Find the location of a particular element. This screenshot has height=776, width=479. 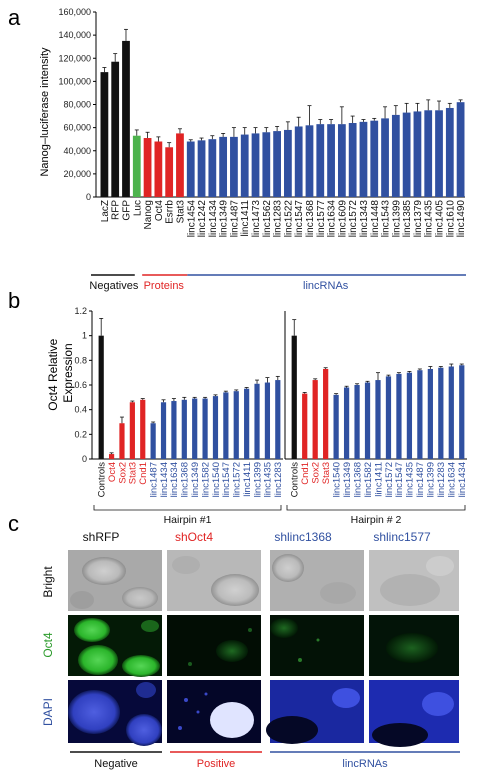

chart-b-hairpin-groups: Hairpin #1 Hairpin # 2 is located at coordinates (279, 515).